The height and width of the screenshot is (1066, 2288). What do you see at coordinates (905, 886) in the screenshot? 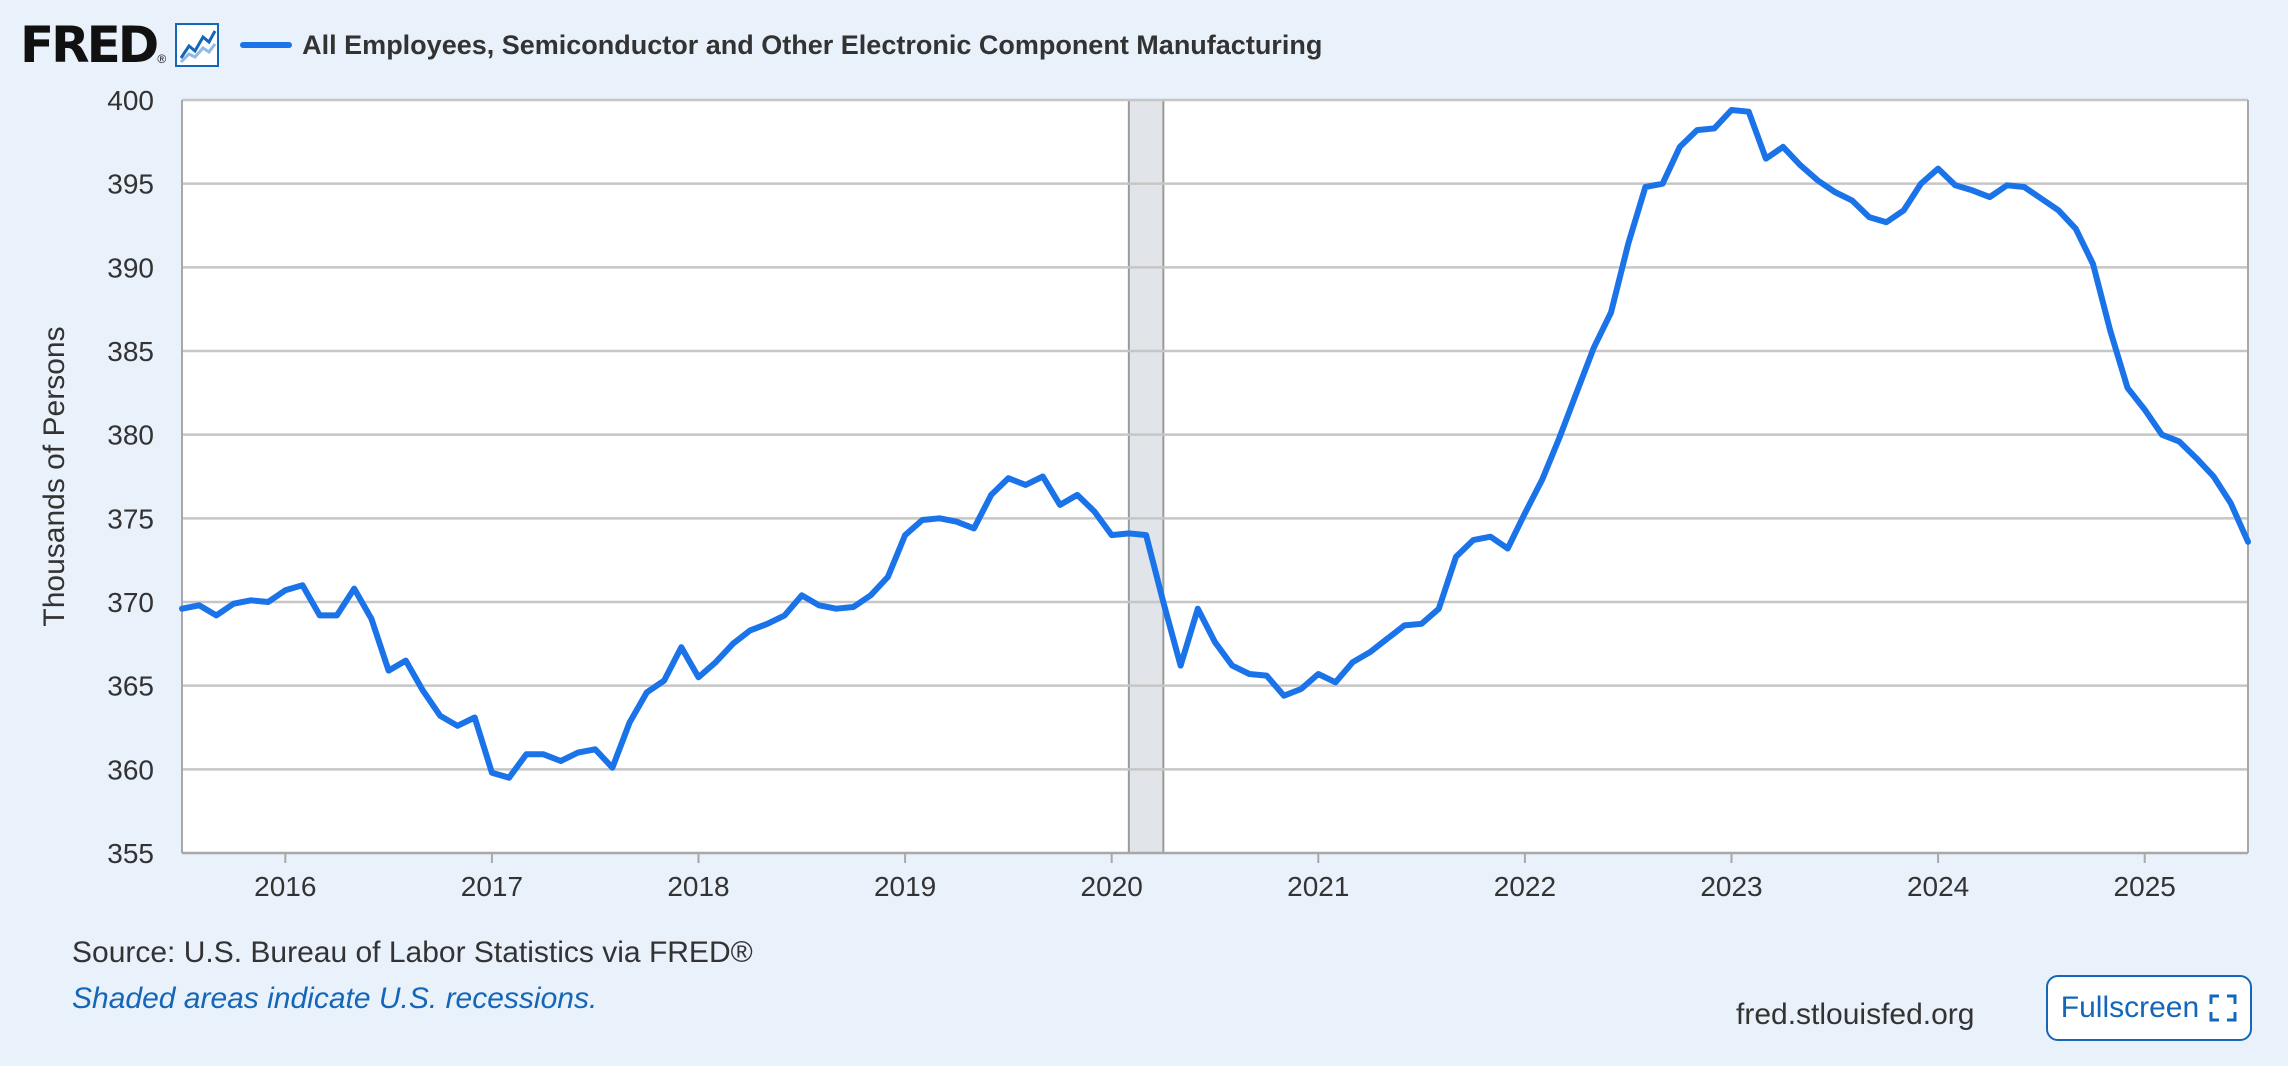
I see `x-tick-label: 2019` at bounding box center [905, 886].